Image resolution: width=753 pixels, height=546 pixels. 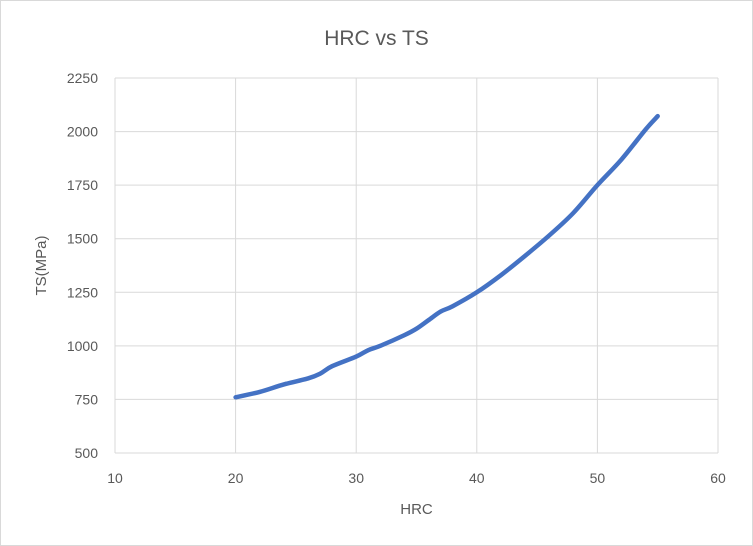 I want to click on x-tick-label: 60, so click(x=718, y=478).